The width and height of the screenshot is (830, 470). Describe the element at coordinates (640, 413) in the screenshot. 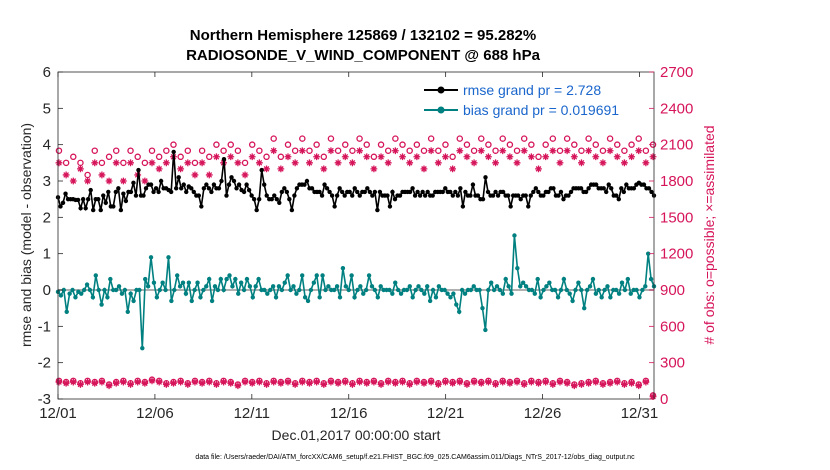

I see `x-tick-label: 12/31` at that location.